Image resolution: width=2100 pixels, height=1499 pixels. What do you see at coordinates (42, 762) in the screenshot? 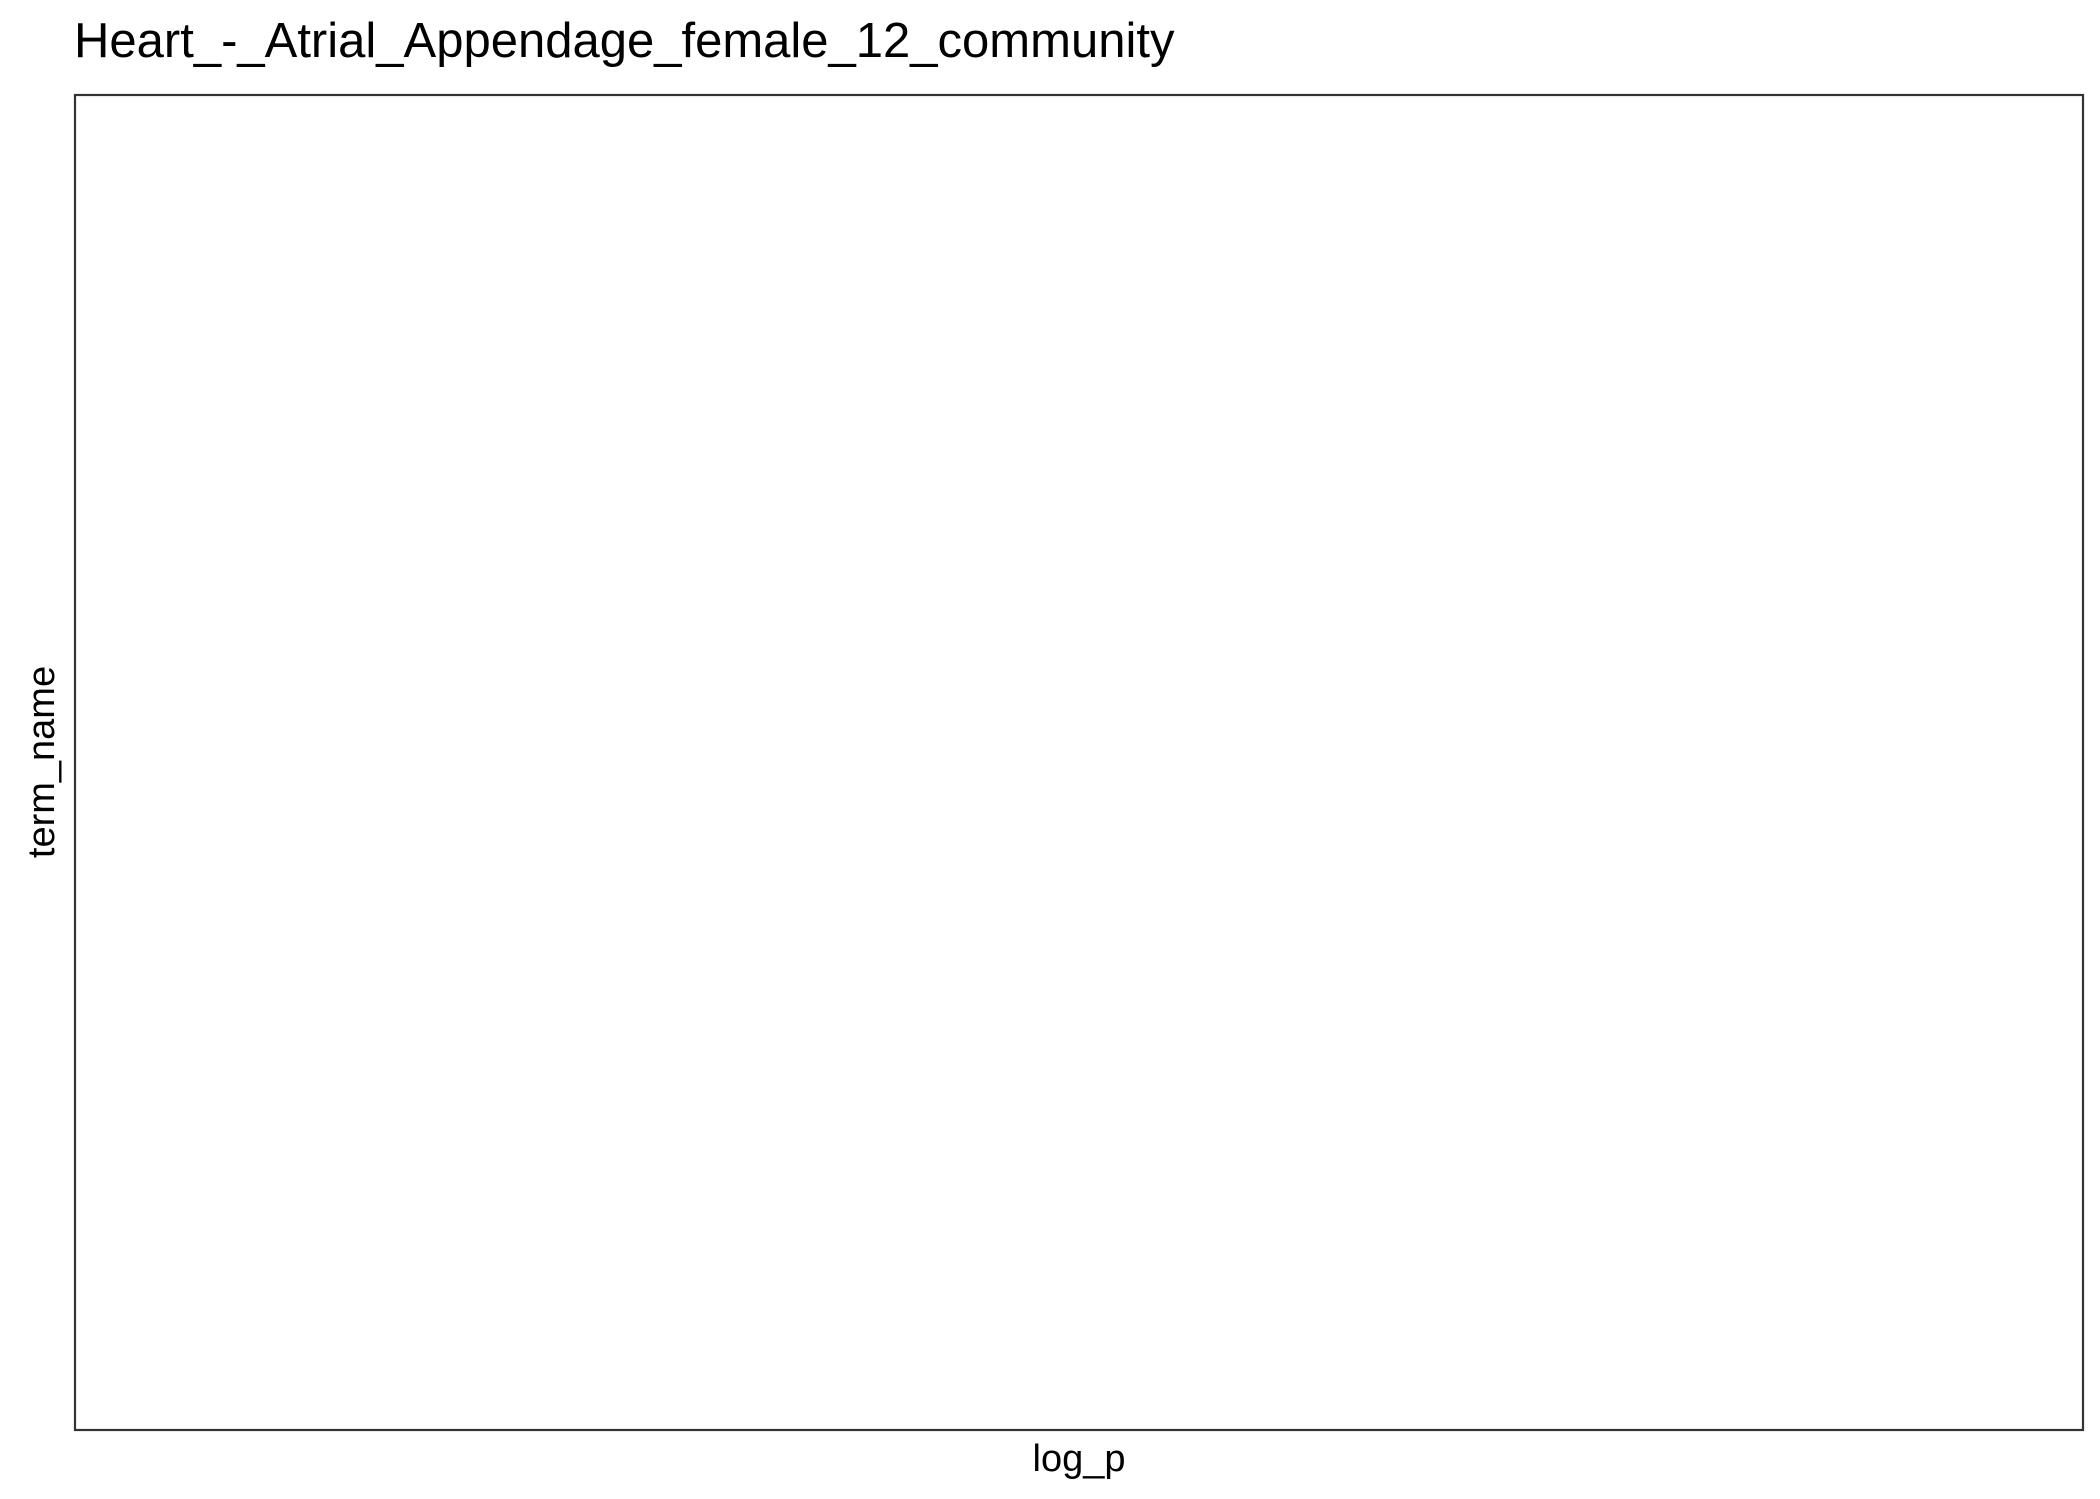
I see `y-axis-label: term_name` at bounding box center [42, 762].